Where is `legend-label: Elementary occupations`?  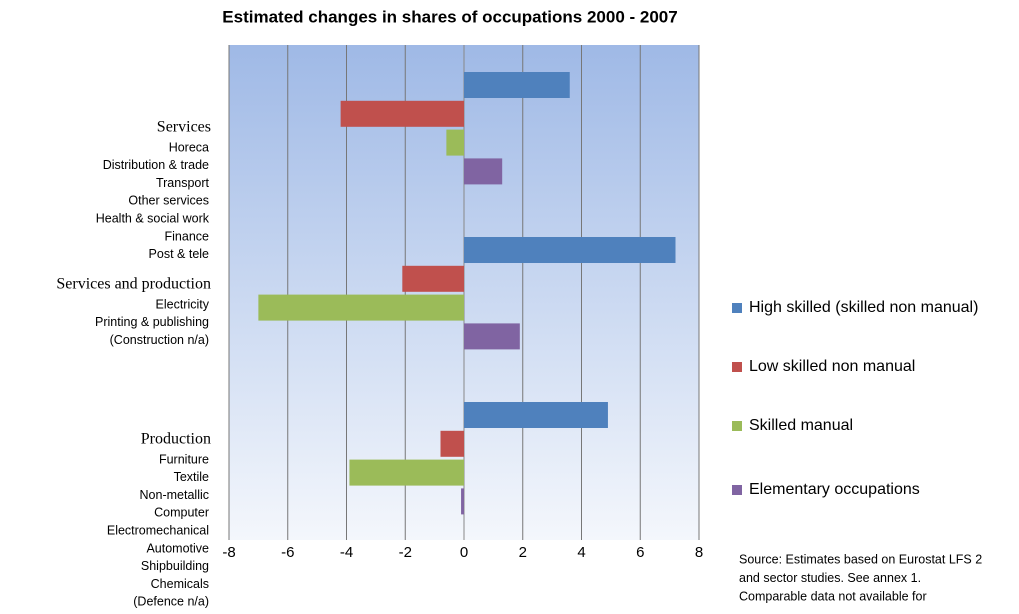
legend-label: Elementary occupations is located at coordinates (834, 489).